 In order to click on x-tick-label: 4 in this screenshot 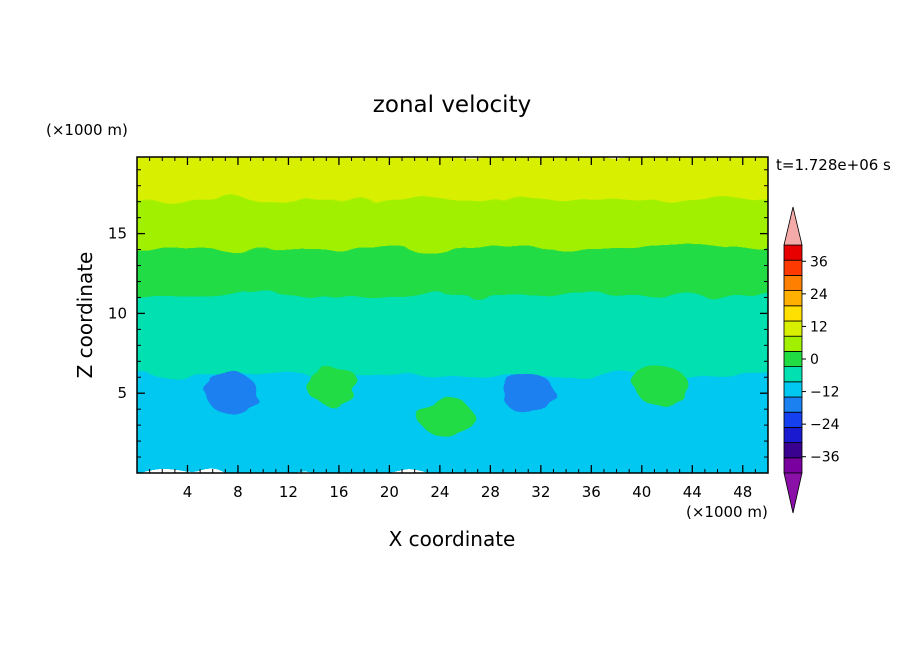, I will do `click(188, 492)`.